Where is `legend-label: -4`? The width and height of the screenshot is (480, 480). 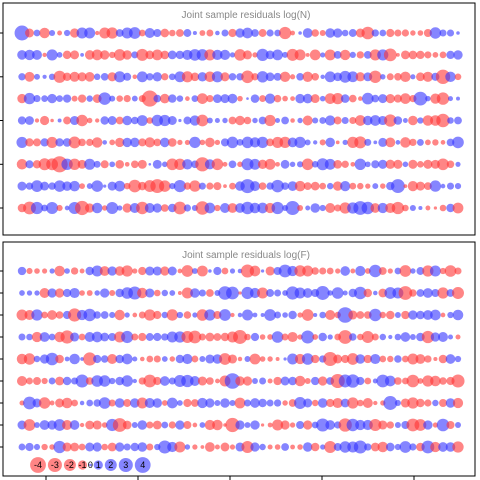
legend-label: -4 is located at coordinates (38, 465).